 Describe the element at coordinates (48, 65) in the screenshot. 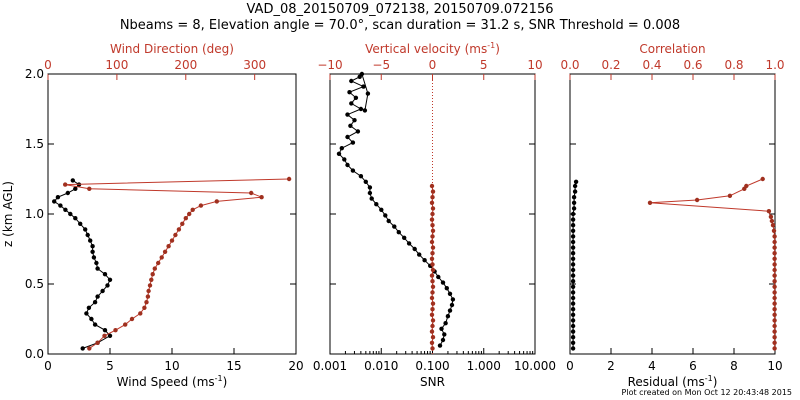

I see `wind-top-tick-label: 0` at that location.